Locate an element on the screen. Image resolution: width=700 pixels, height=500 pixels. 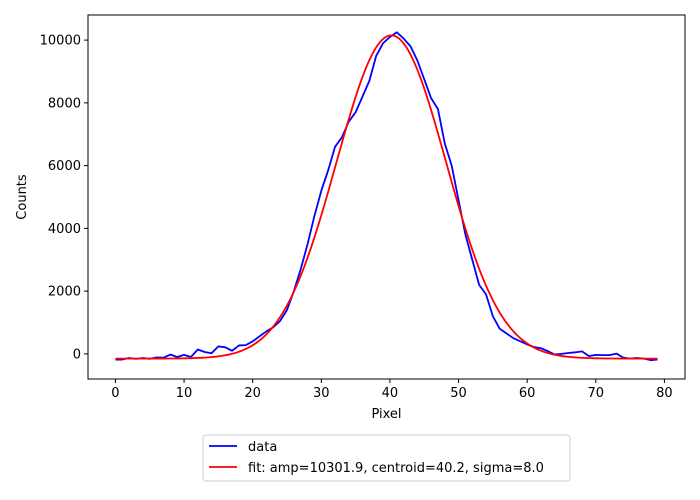
y-tick-label: 10000 is located at coordinates (60, 41).